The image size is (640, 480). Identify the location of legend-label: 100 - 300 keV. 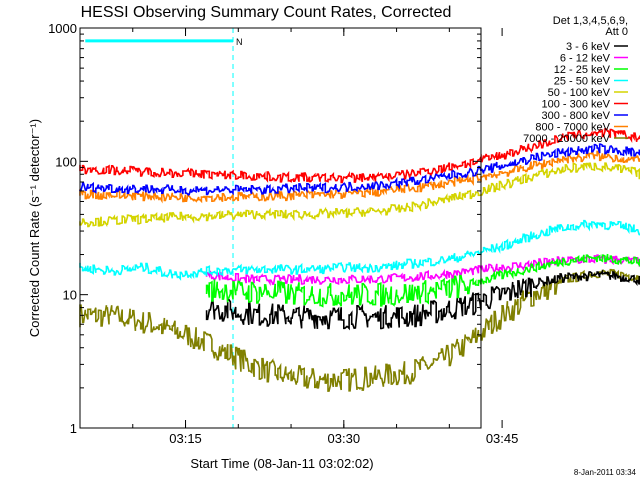
(576, 105).